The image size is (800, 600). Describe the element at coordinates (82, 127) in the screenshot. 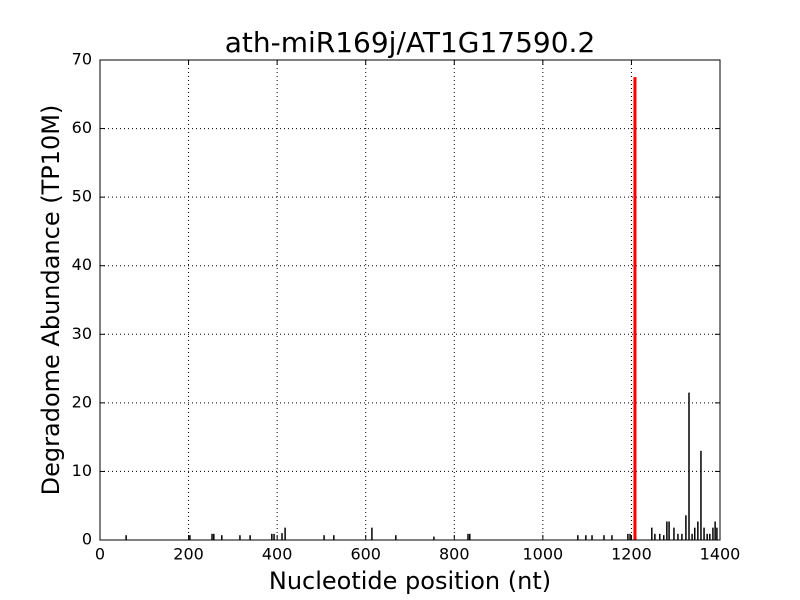

I see `y-tick-label: 60` at that location.